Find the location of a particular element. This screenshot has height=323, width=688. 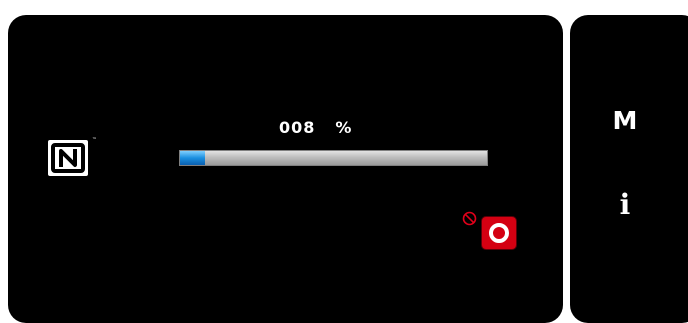

prohibit-icon is located at coordinates (469, 218).